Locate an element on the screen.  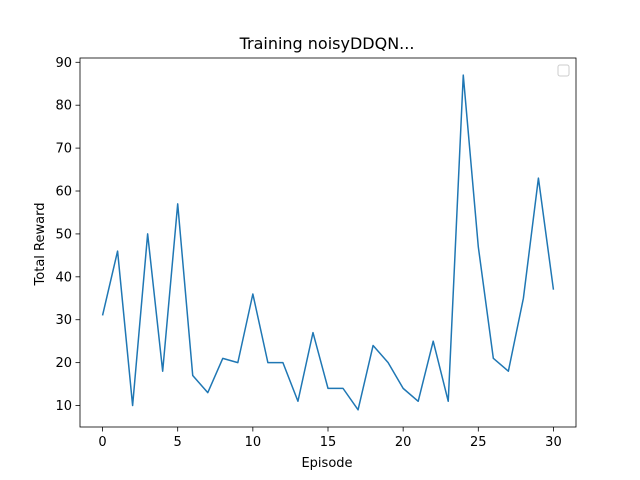
y-axis-label: Total Reward is located at coordinates (40, 245).